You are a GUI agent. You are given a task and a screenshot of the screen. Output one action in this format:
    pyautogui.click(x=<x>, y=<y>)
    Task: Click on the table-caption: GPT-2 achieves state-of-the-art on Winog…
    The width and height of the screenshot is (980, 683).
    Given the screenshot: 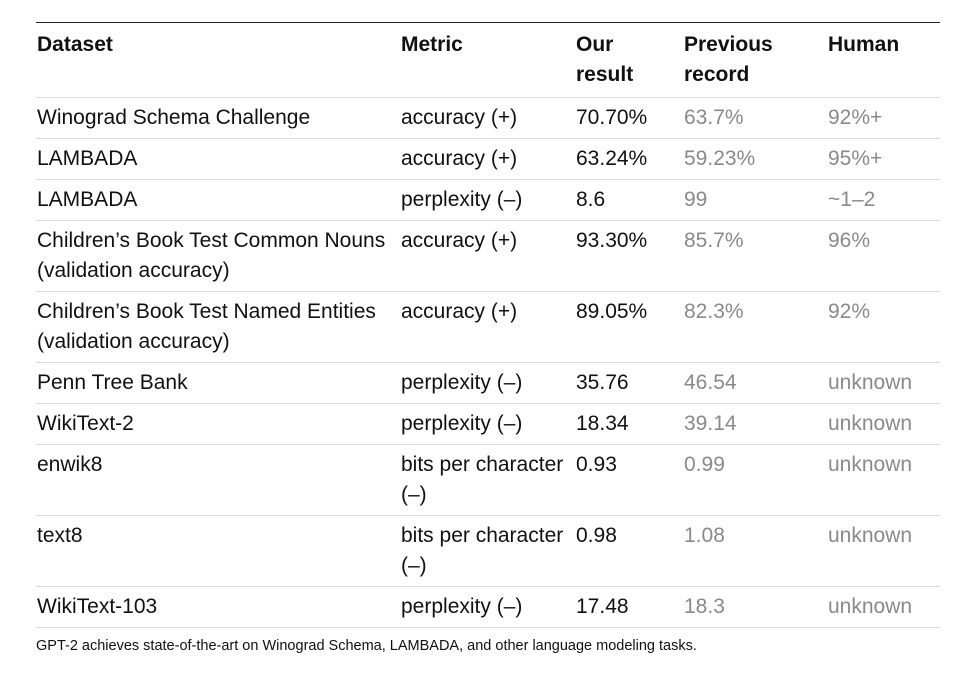 What is the action you would take?
    pyautogui.click(x=366, y=646)
    